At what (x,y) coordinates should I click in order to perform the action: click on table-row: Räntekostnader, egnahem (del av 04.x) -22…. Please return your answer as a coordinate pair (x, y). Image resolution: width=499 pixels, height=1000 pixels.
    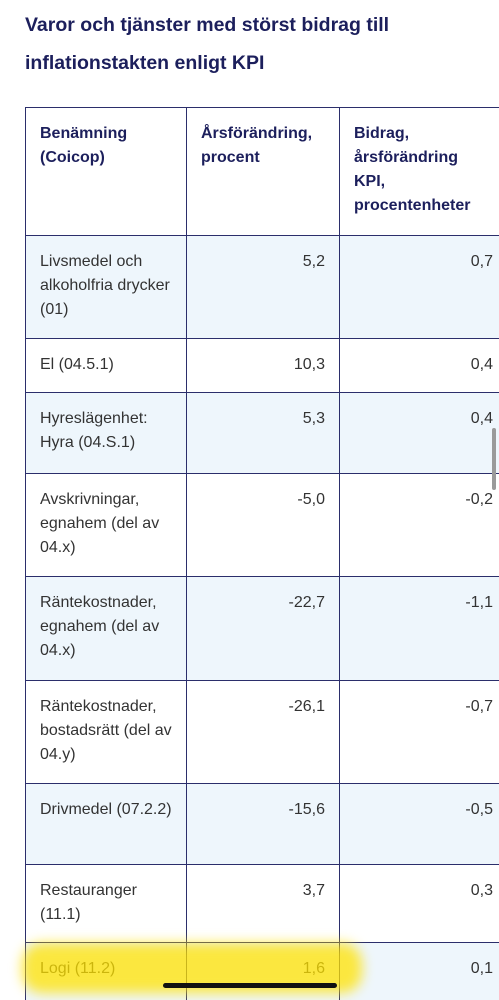
    Looking at the image, I should click on (262, 628).